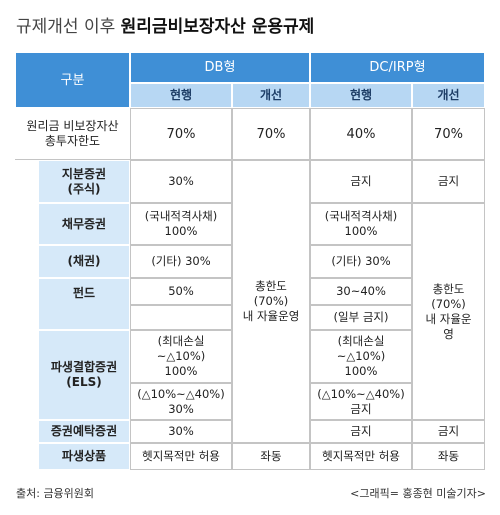 Image resolution: width=500 pixels, height=515 pixels. I want to click on header-cell: 구분, so click(72, 80).